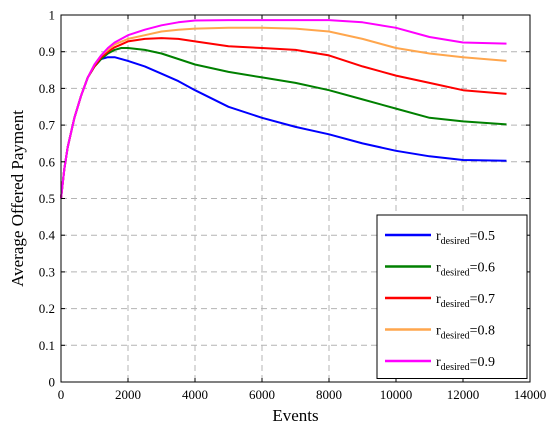 The width and height of the screenshot is (550, 432). Describe the element at coordinates (47, 345) in the screenshot. I see `y-tick-label: 0.1` at that location.